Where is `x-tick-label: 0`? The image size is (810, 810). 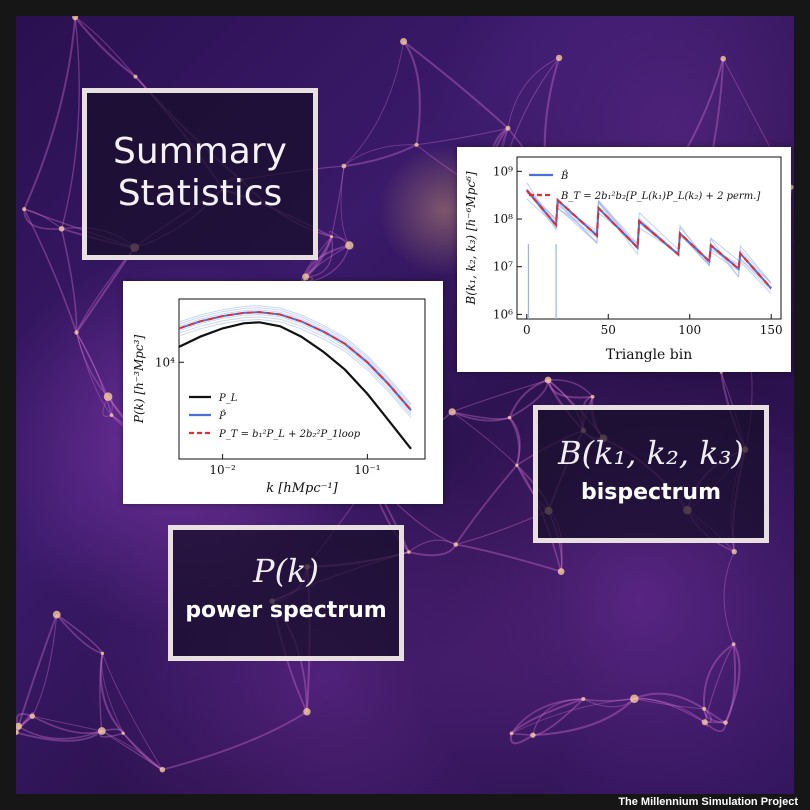 x-tick-label: 0 is located at coordinates (527, 330).